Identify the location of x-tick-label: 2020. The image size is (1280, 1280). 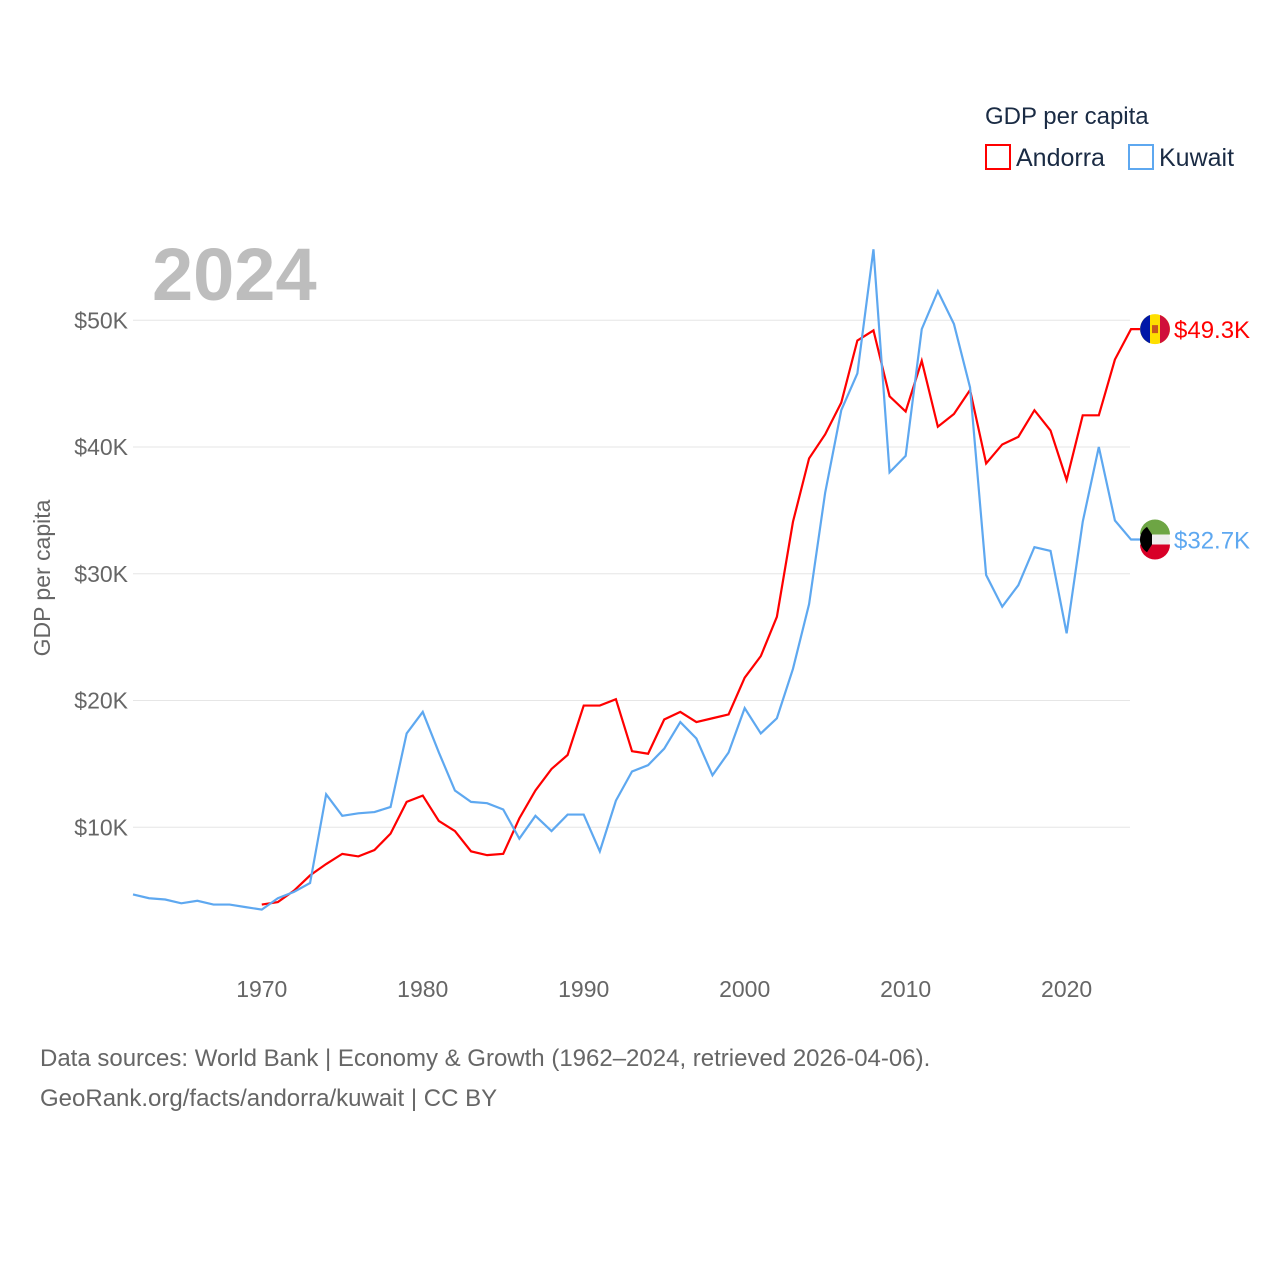
(1066, 989).